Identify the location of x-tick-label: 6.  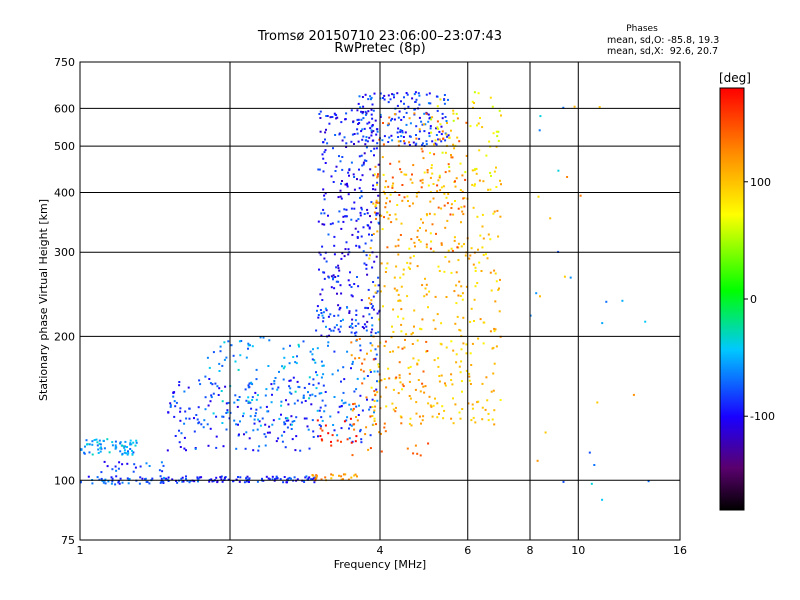
(467, 550).